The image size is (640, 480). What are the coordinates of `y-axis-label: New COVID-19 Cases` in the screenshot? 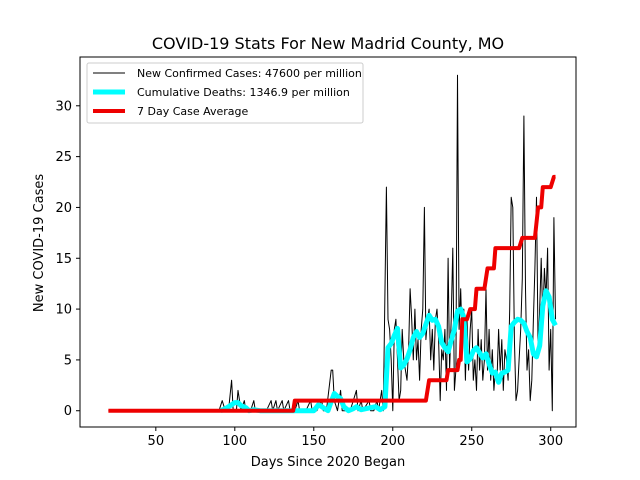 It's located at (39, 243).